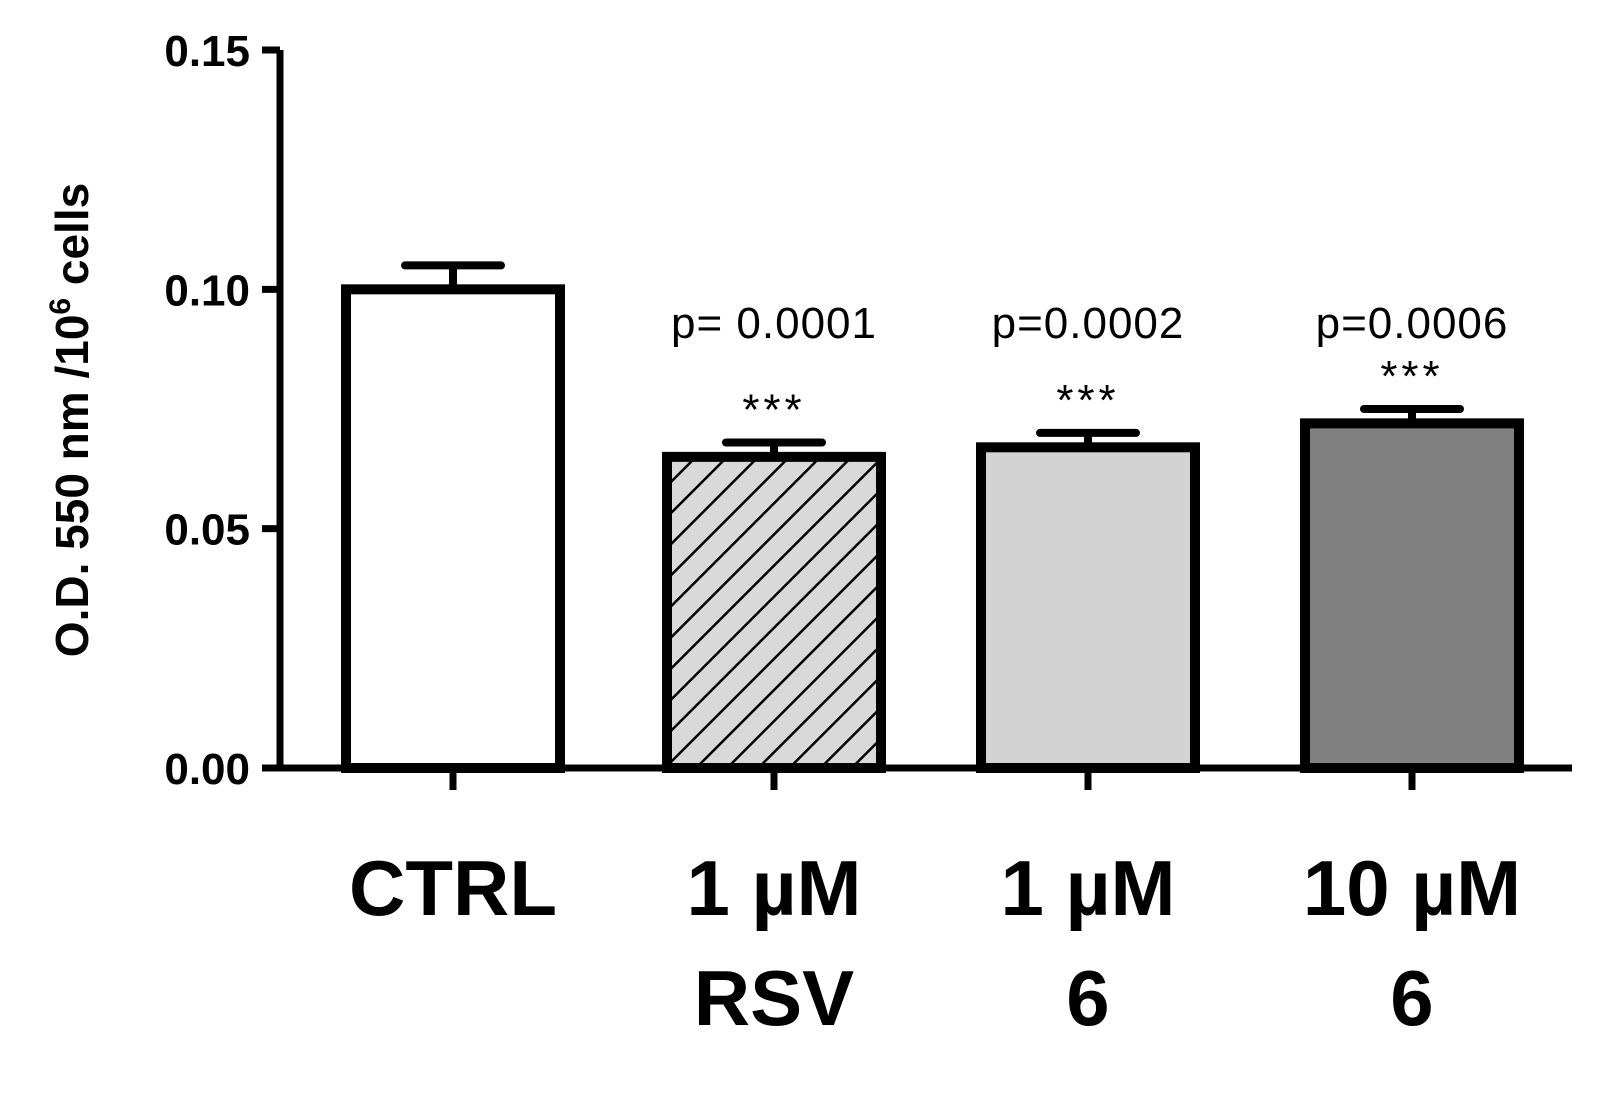 The height and width of the screenshot is (1104, 1600). I want to click on category-label: 10 µM, so click(1412, 888).